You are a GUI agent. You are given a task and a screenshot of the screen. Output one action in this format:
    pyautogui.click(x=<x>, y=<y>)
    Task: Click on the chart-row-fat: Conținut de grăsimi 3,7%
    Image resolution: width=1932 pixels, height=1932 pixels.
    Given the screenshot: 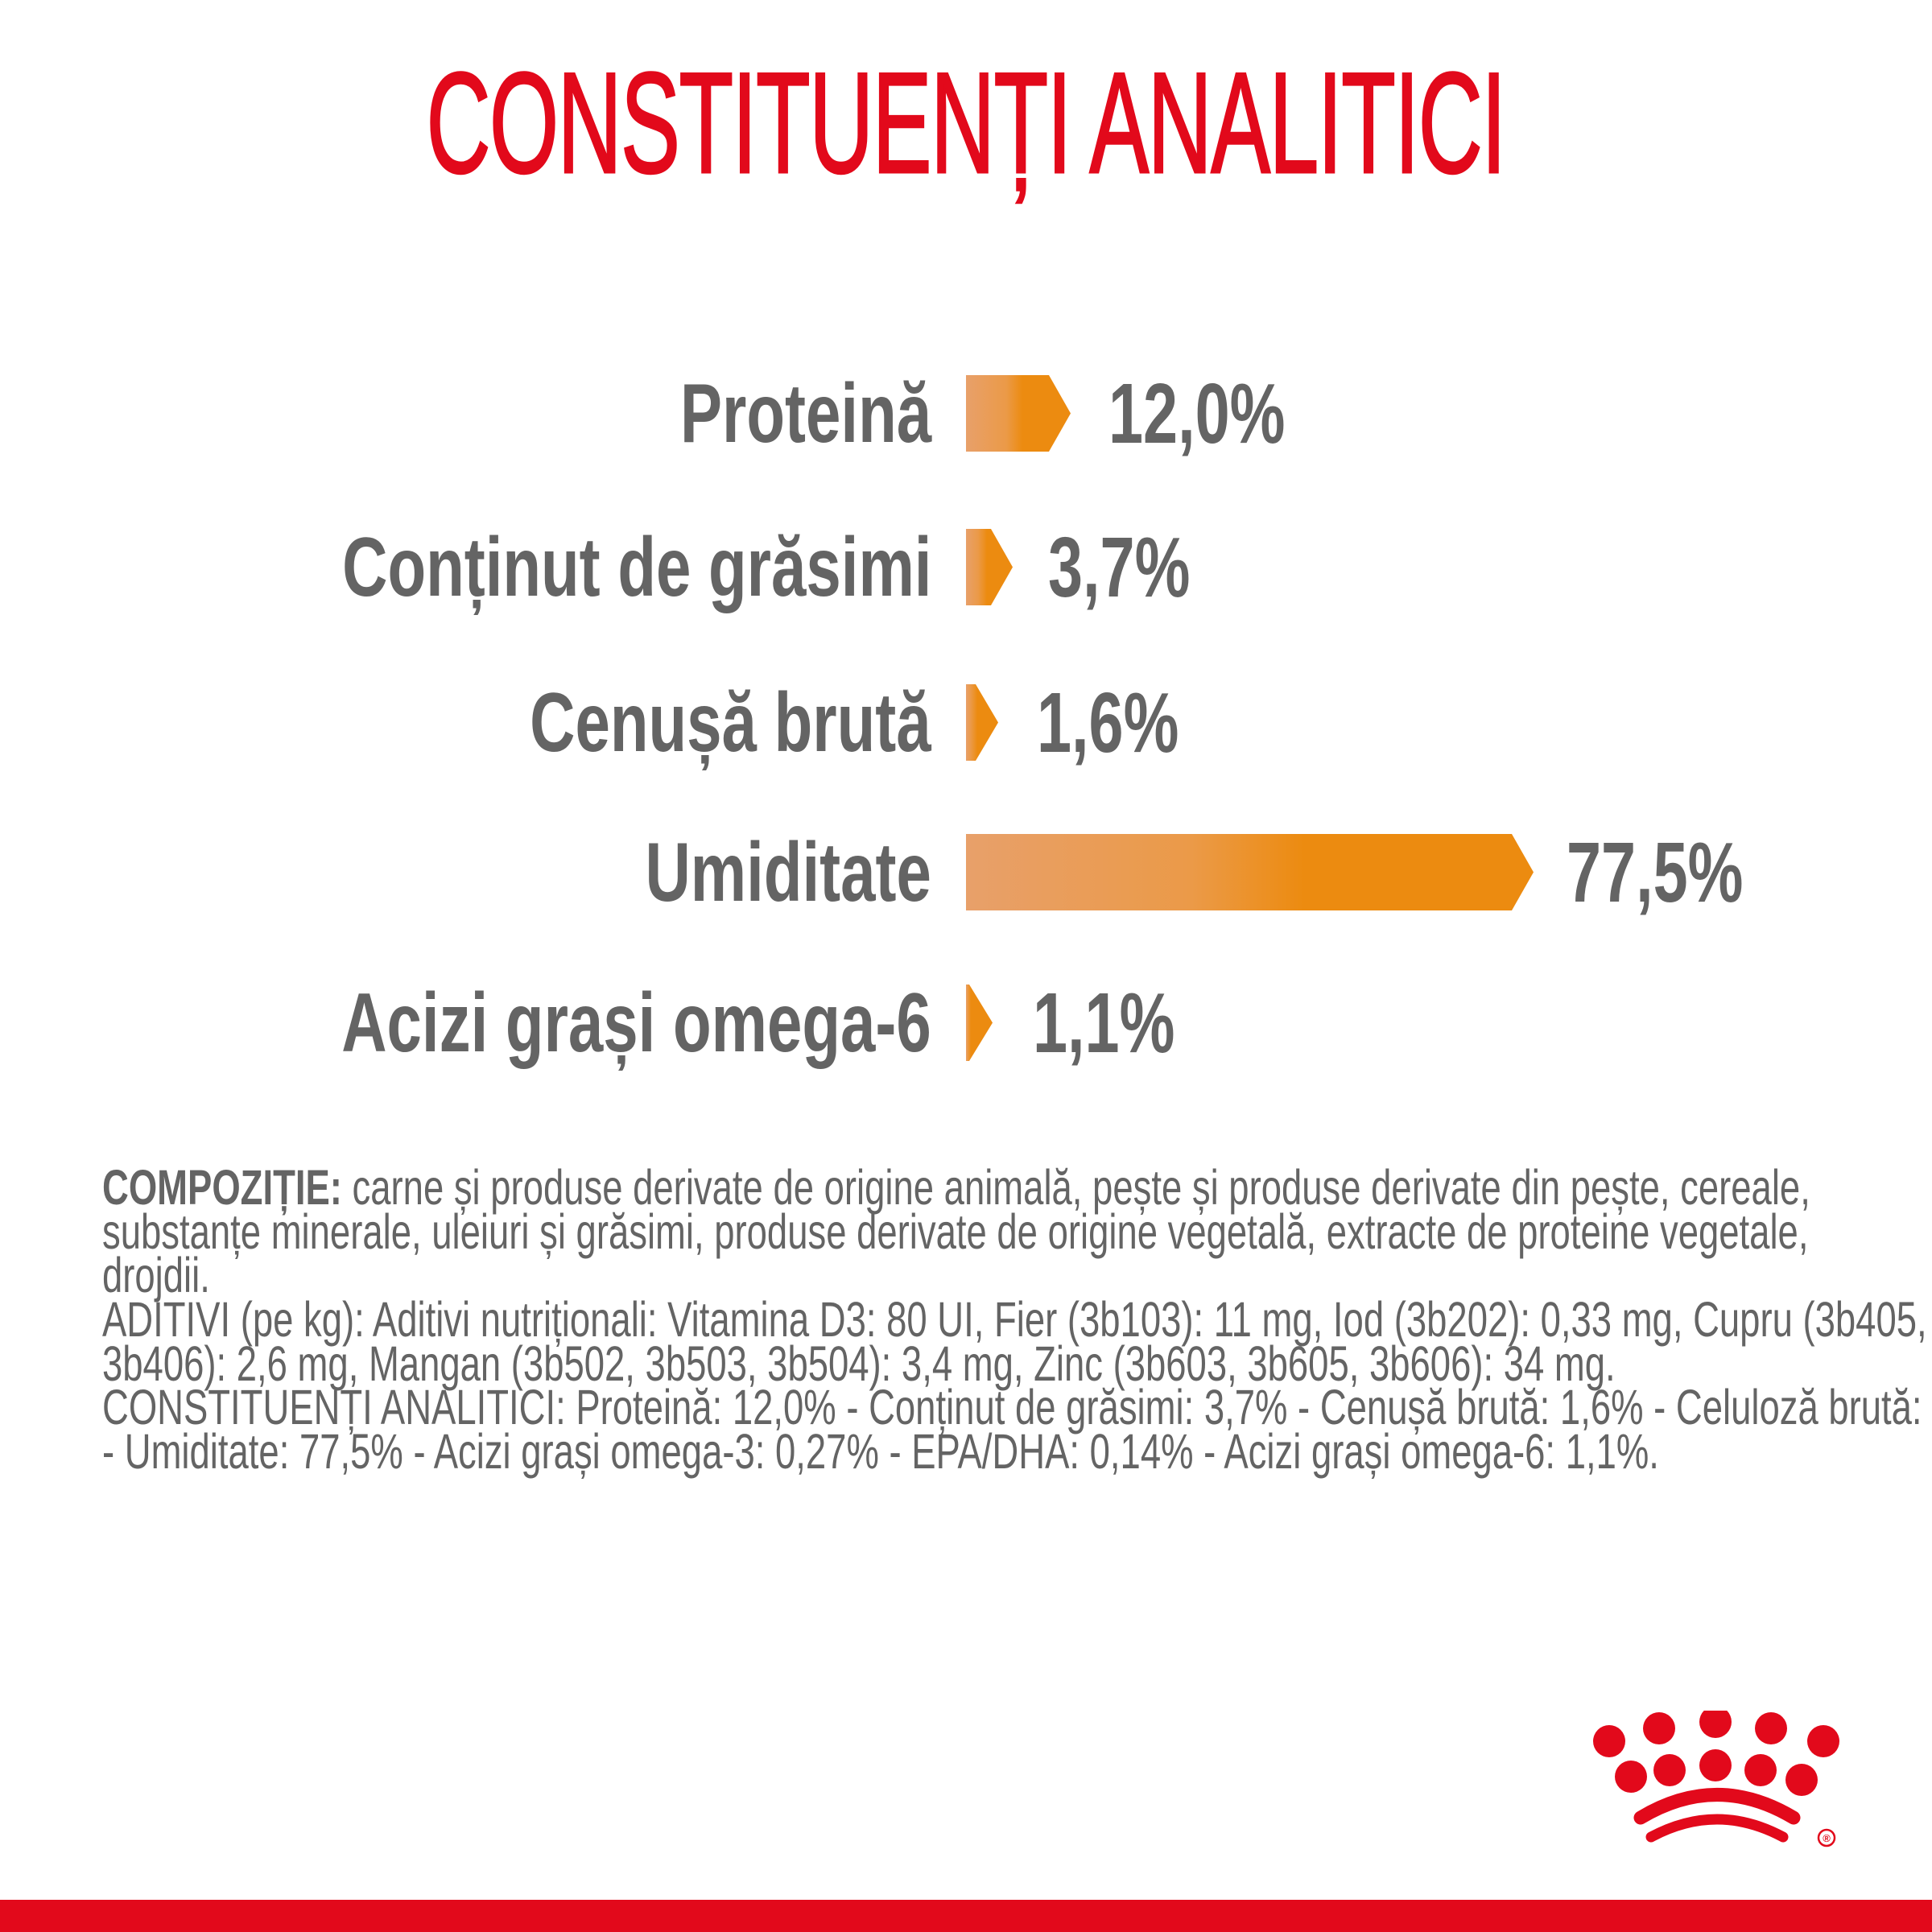 What is the action you would take?
    pyautogui.click(x=966, y=567)
    